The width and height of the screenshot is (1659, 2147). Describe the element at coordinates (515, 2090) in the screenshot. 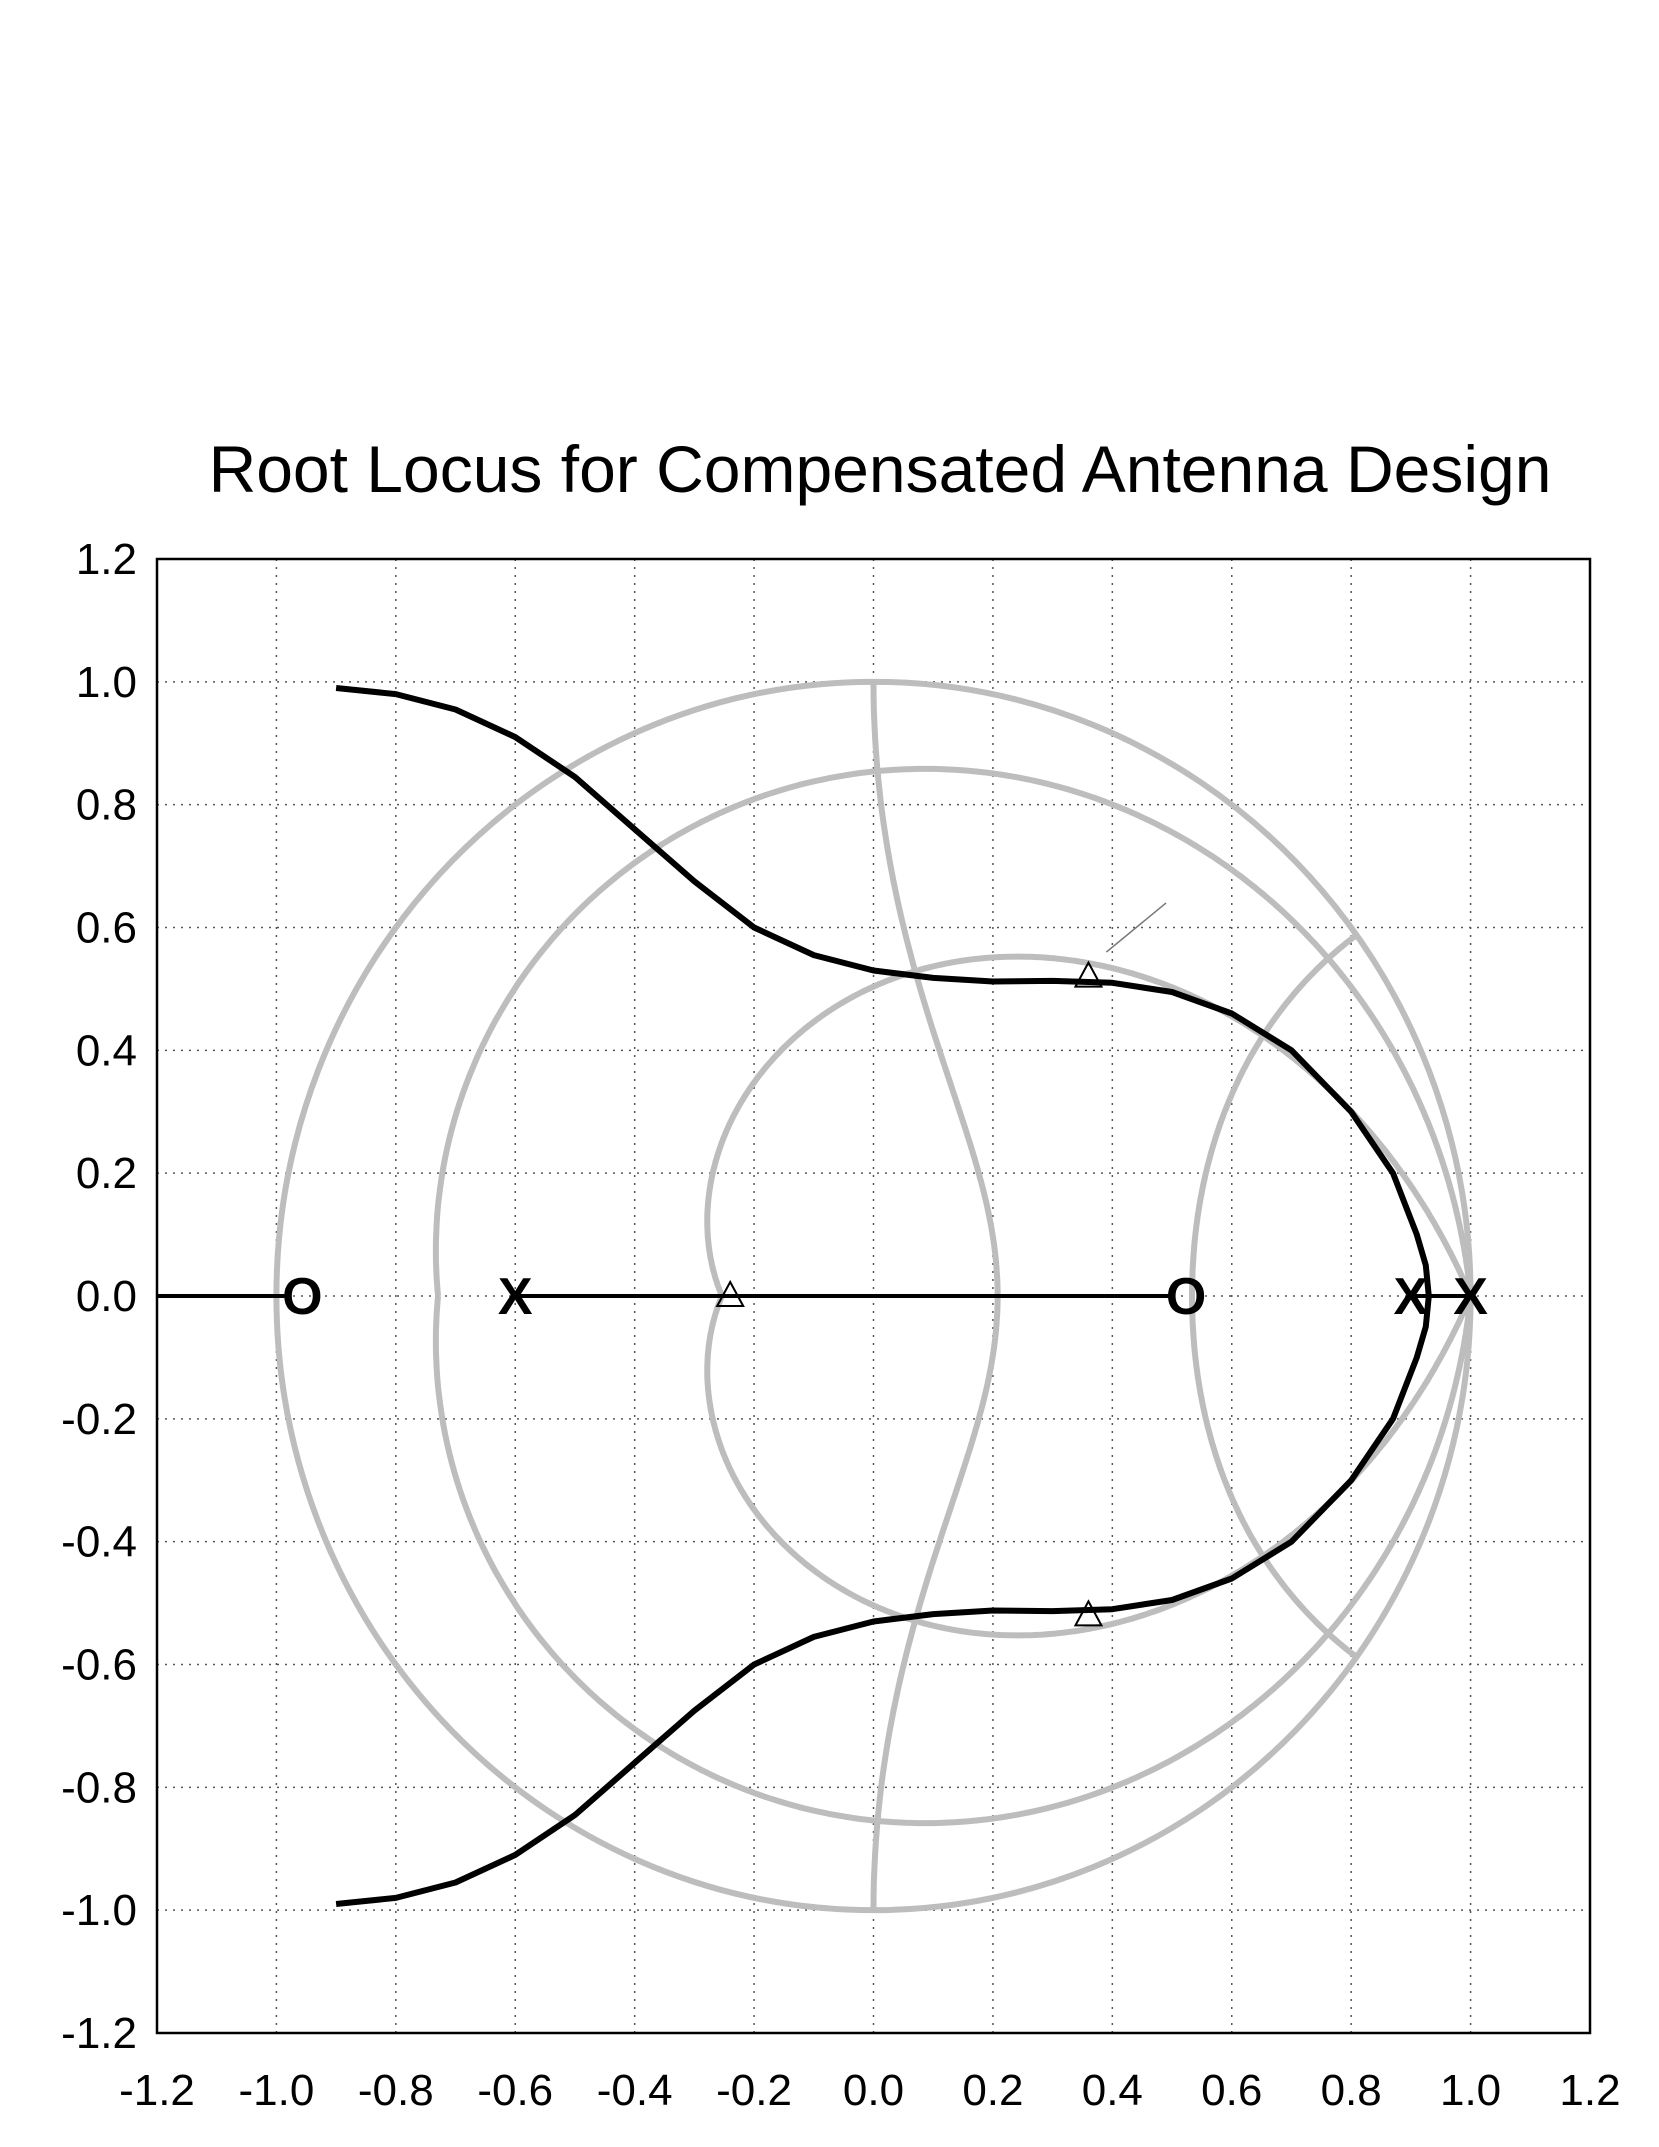

I see `x-tick-label: -0.6` at that location.